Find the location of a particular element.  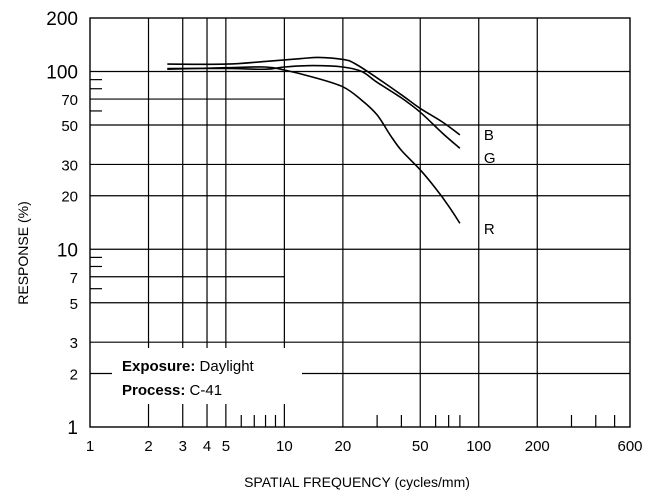

x-tick-label: 1 is located at coordinates (90, 446).